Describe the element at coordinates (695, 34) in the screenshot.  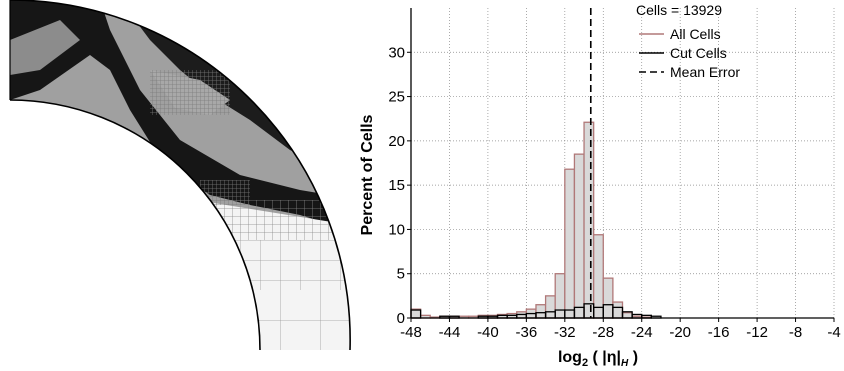
I see `legend-all-cells-label: All Cells` at that location.